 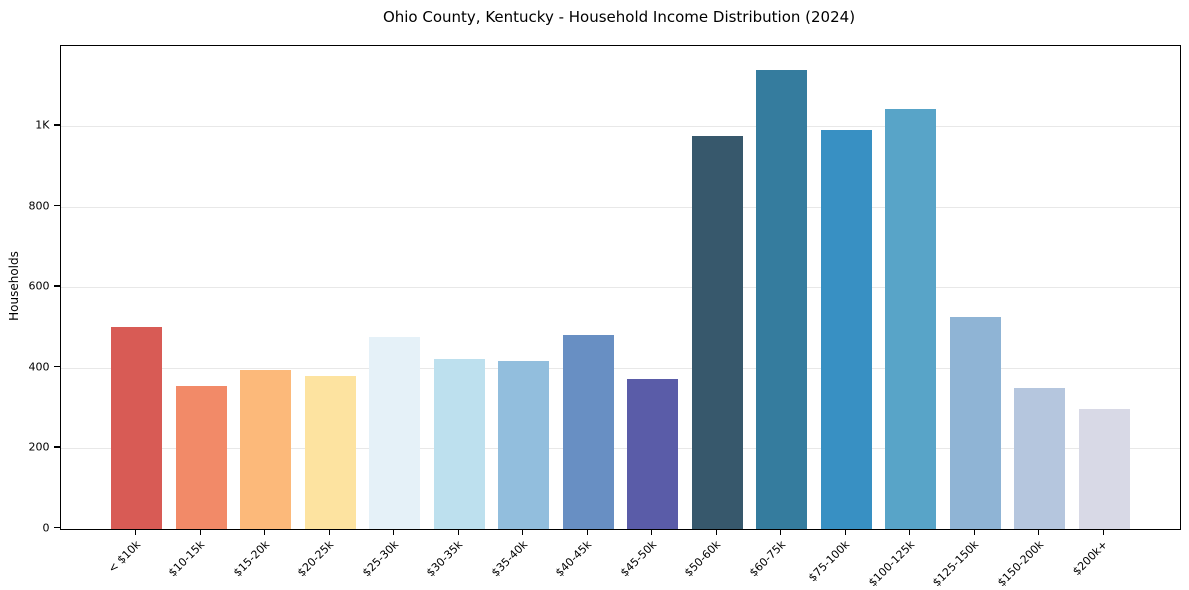 What do you see at coordinates (42, 125) in the screenshot?
I see `y-tick-label: 1K` at bounding box center [42, 125].